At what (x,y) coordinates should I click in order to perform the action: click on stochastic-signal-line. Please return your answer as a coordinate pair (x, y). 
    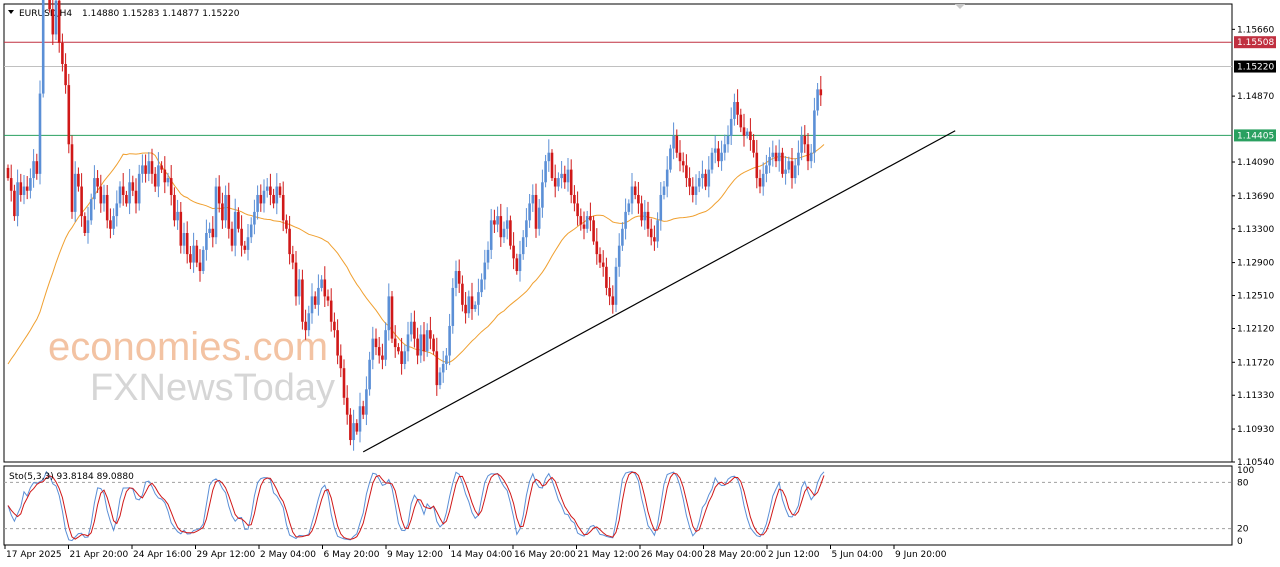
    Looking at the image, I should click on (416, 505).